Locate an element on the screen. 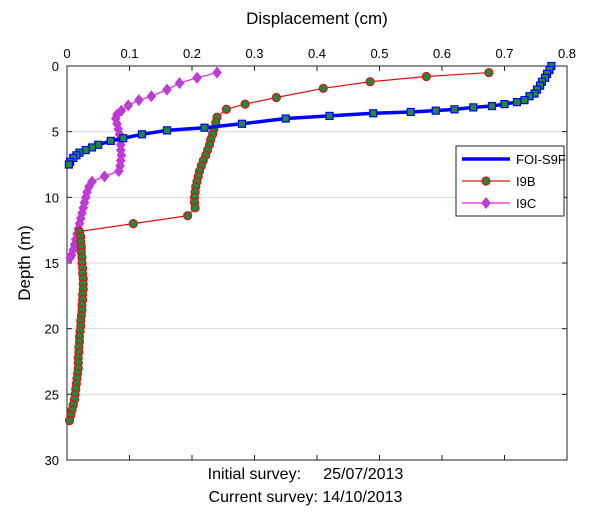 This screenshot has width=611, height=514. x-tick-label: 0.5 is located at coordinates (379, 53).